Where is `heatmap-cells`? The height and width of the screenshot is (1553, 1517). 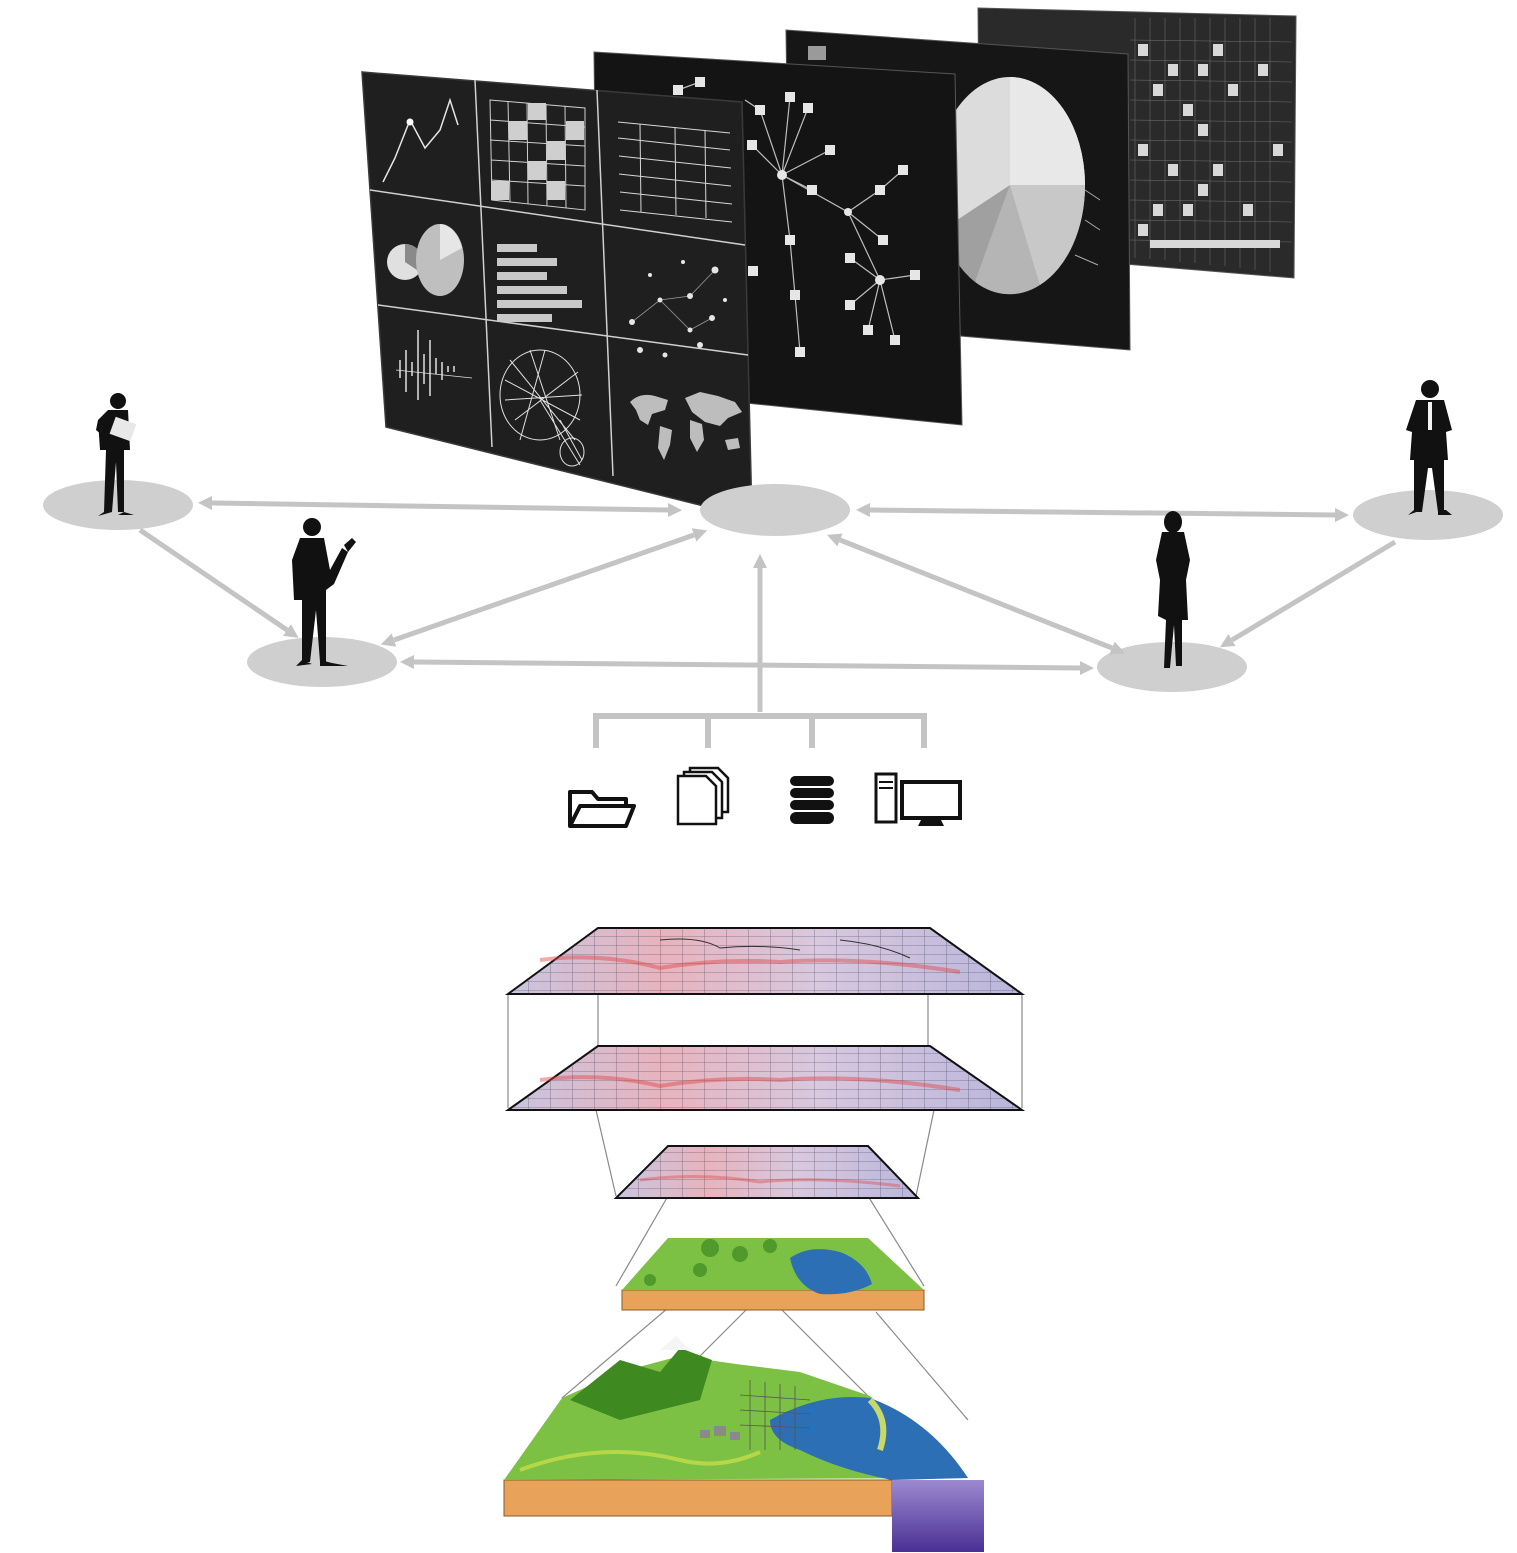 heatmap-cells is located at coordinates (1210, 146).